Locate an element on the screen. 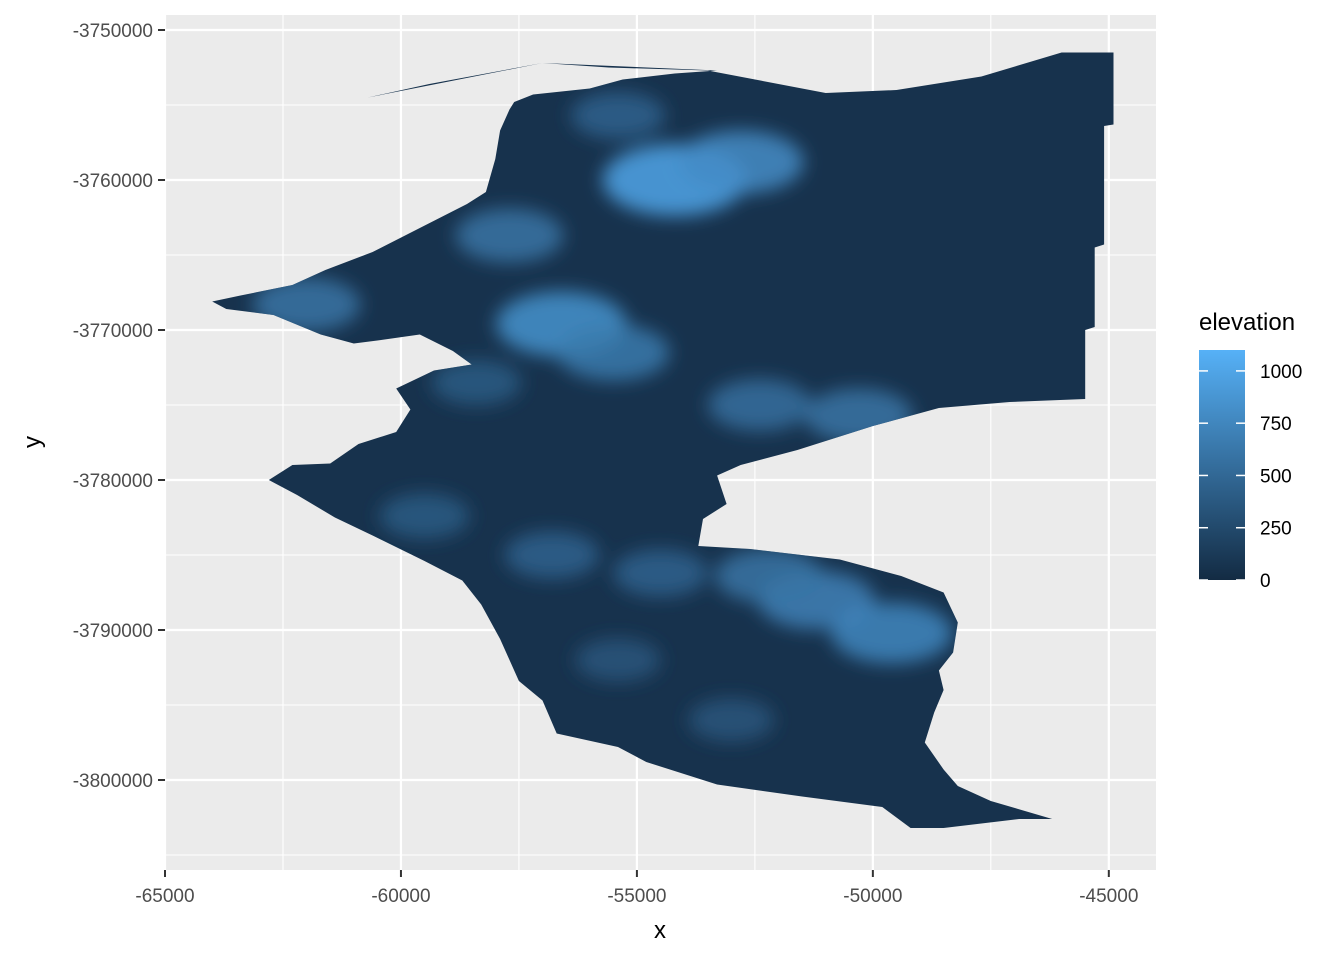 This screenshot has width=1344, height=960. x-tick-label: -60000 is located at coordinates (400, 896).